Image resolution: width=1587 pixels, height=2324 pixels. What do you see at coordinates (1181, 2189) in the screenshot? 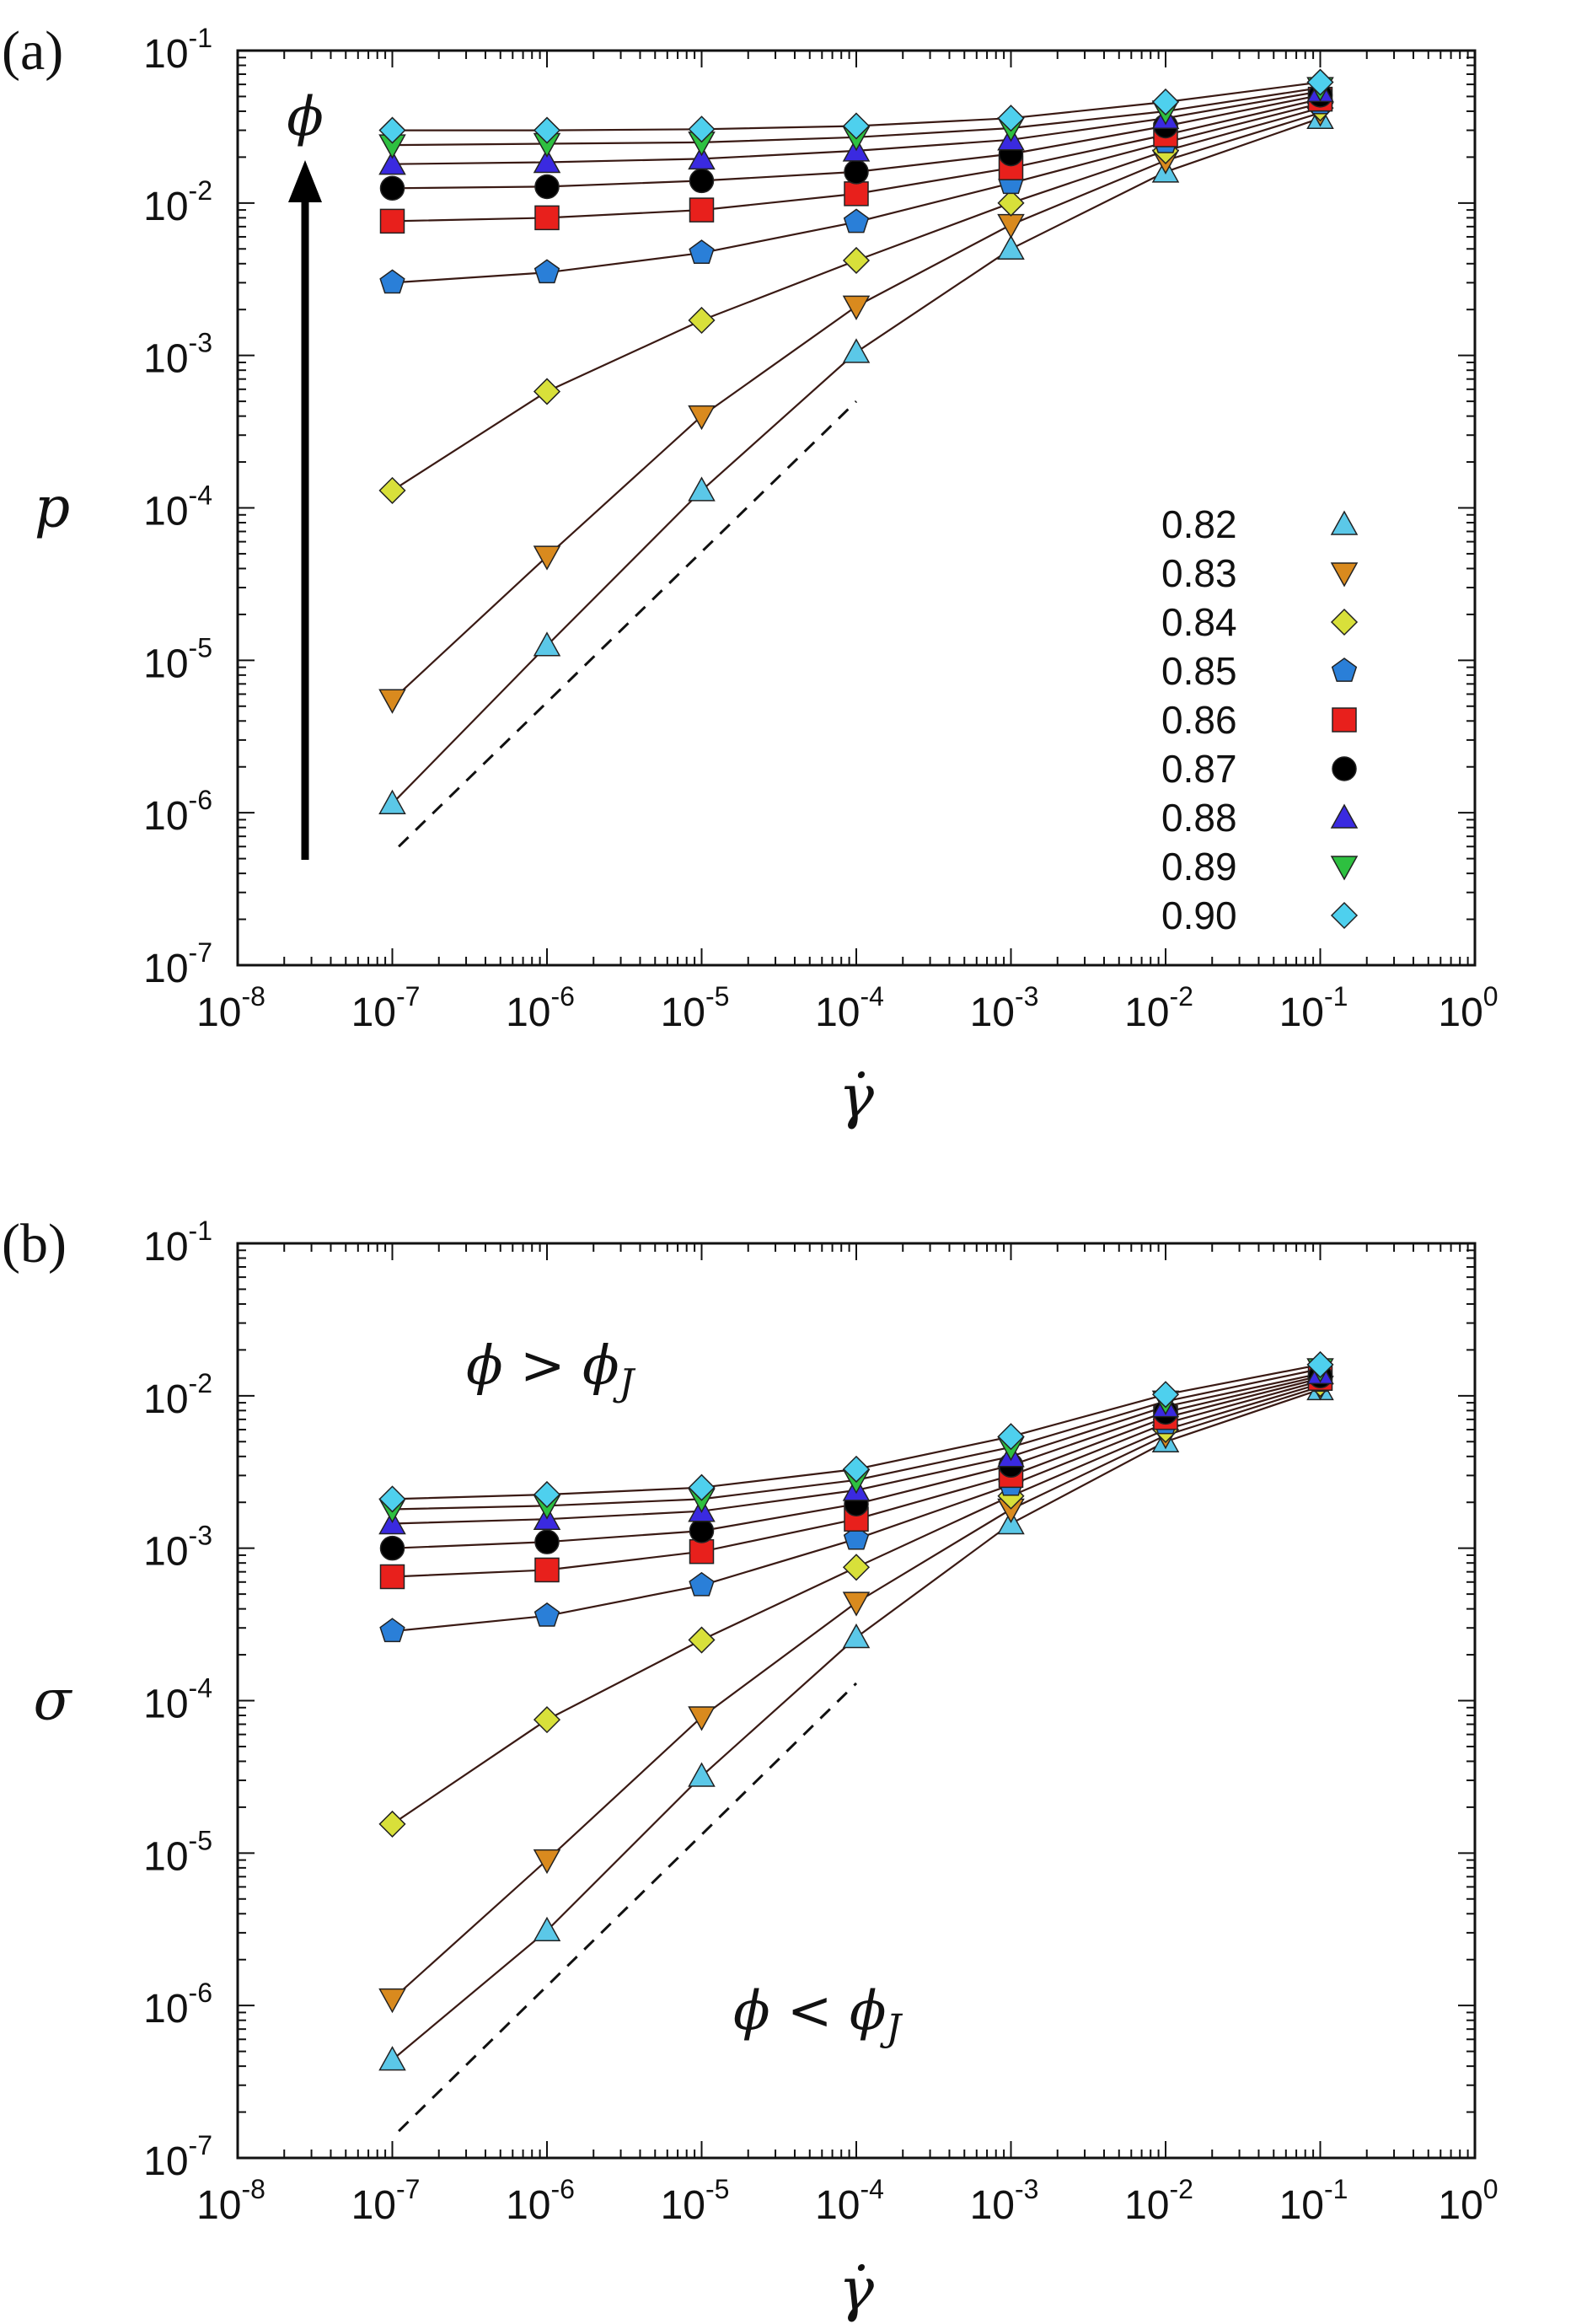
I see `x-tick-exponent: -2` at bounding box center [1181, 2189].